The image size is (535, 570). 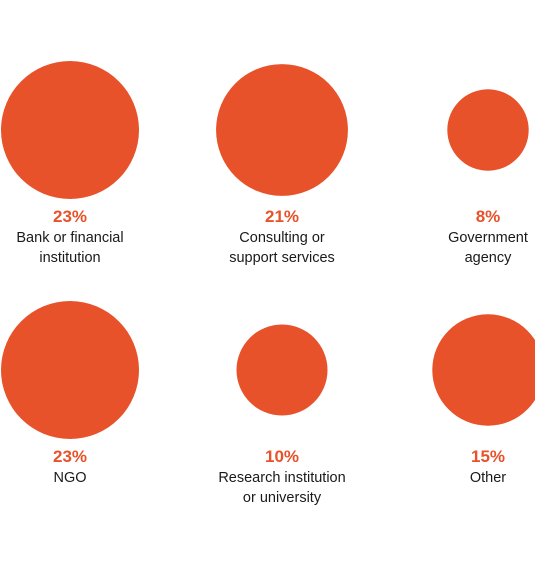 What do you see at coordinates (488, 177) in the screenshot?
I see `bubble-item: 8% Government agency` at bounding box center [488, 177].